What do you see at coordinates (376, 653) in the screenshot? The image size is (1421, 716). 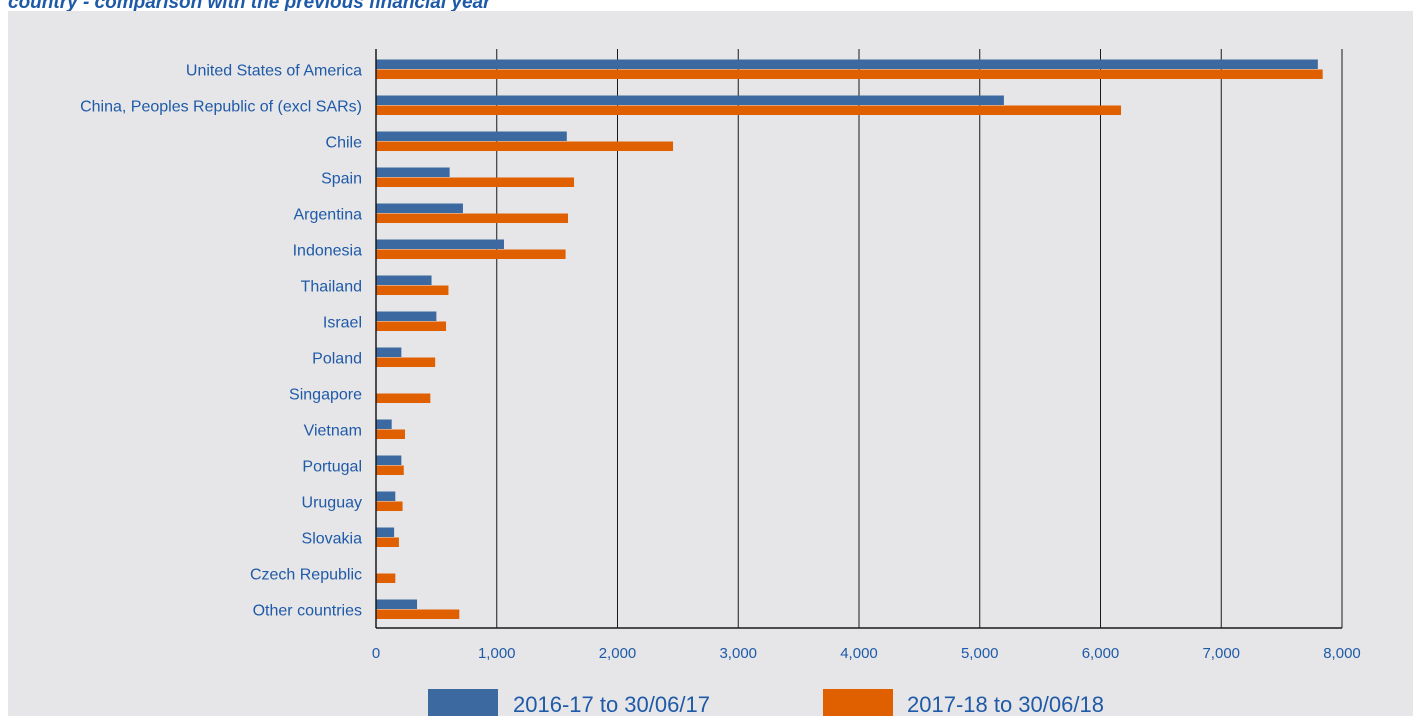 I see `x-tick-label: 0` at bounding box center [376, 653].